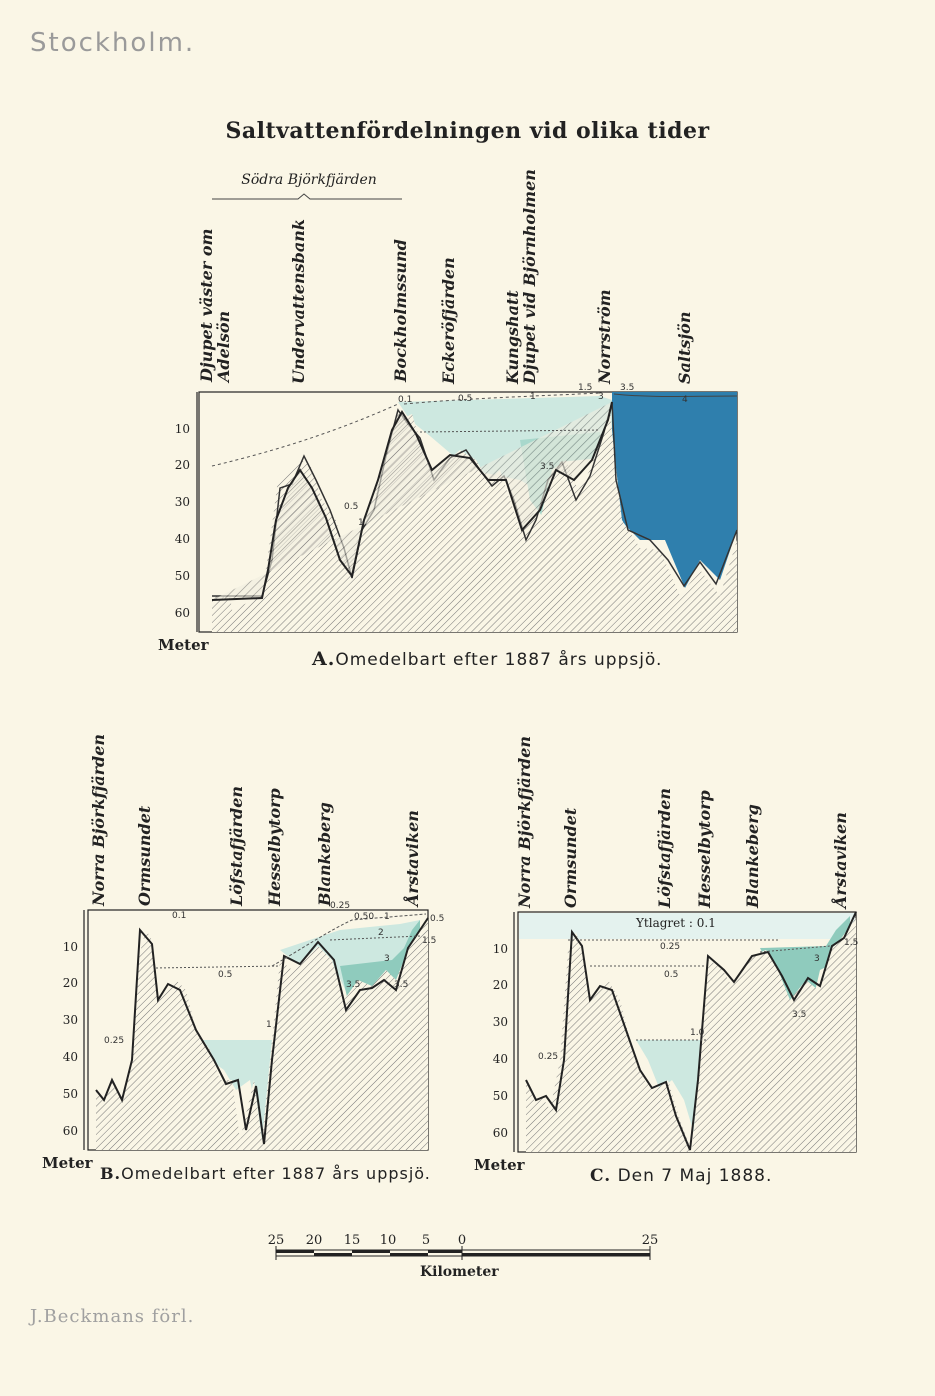 This screenshot has width=935, height=1396. Describe the element at coordinates (429, 941) in the screenshot. I see `iso-b-12: 1.5` at that location.